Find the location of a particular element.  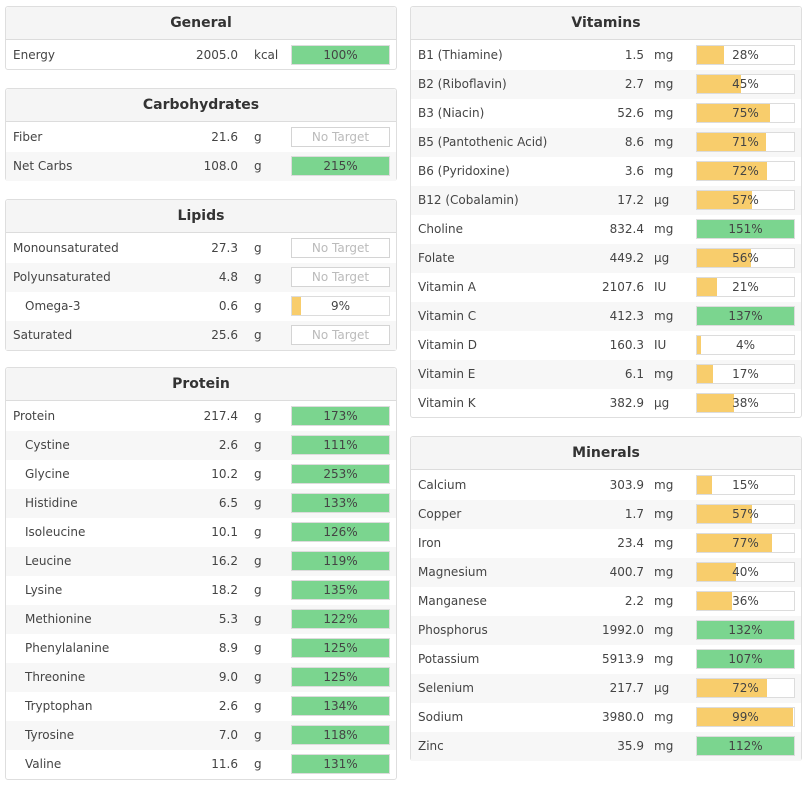

nutrient-name: Tryptophan is located at coordinates (59, 706).